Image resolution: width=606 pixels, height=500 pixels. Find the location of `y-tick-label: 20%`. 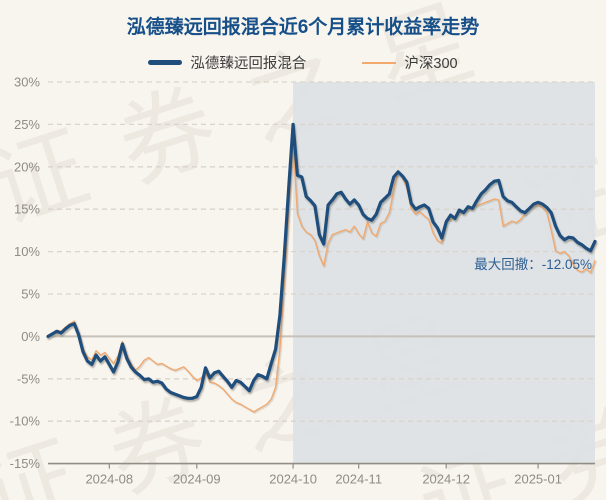

y-tick-label: 20% is located at coordinates (27, 166).